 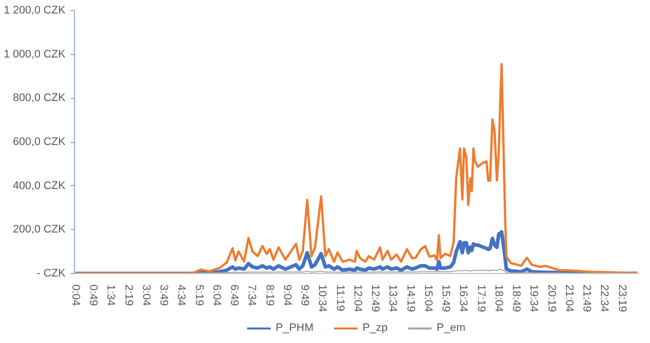 I want to click on x-tick-label: 14:19, so click(x=410, y=298).